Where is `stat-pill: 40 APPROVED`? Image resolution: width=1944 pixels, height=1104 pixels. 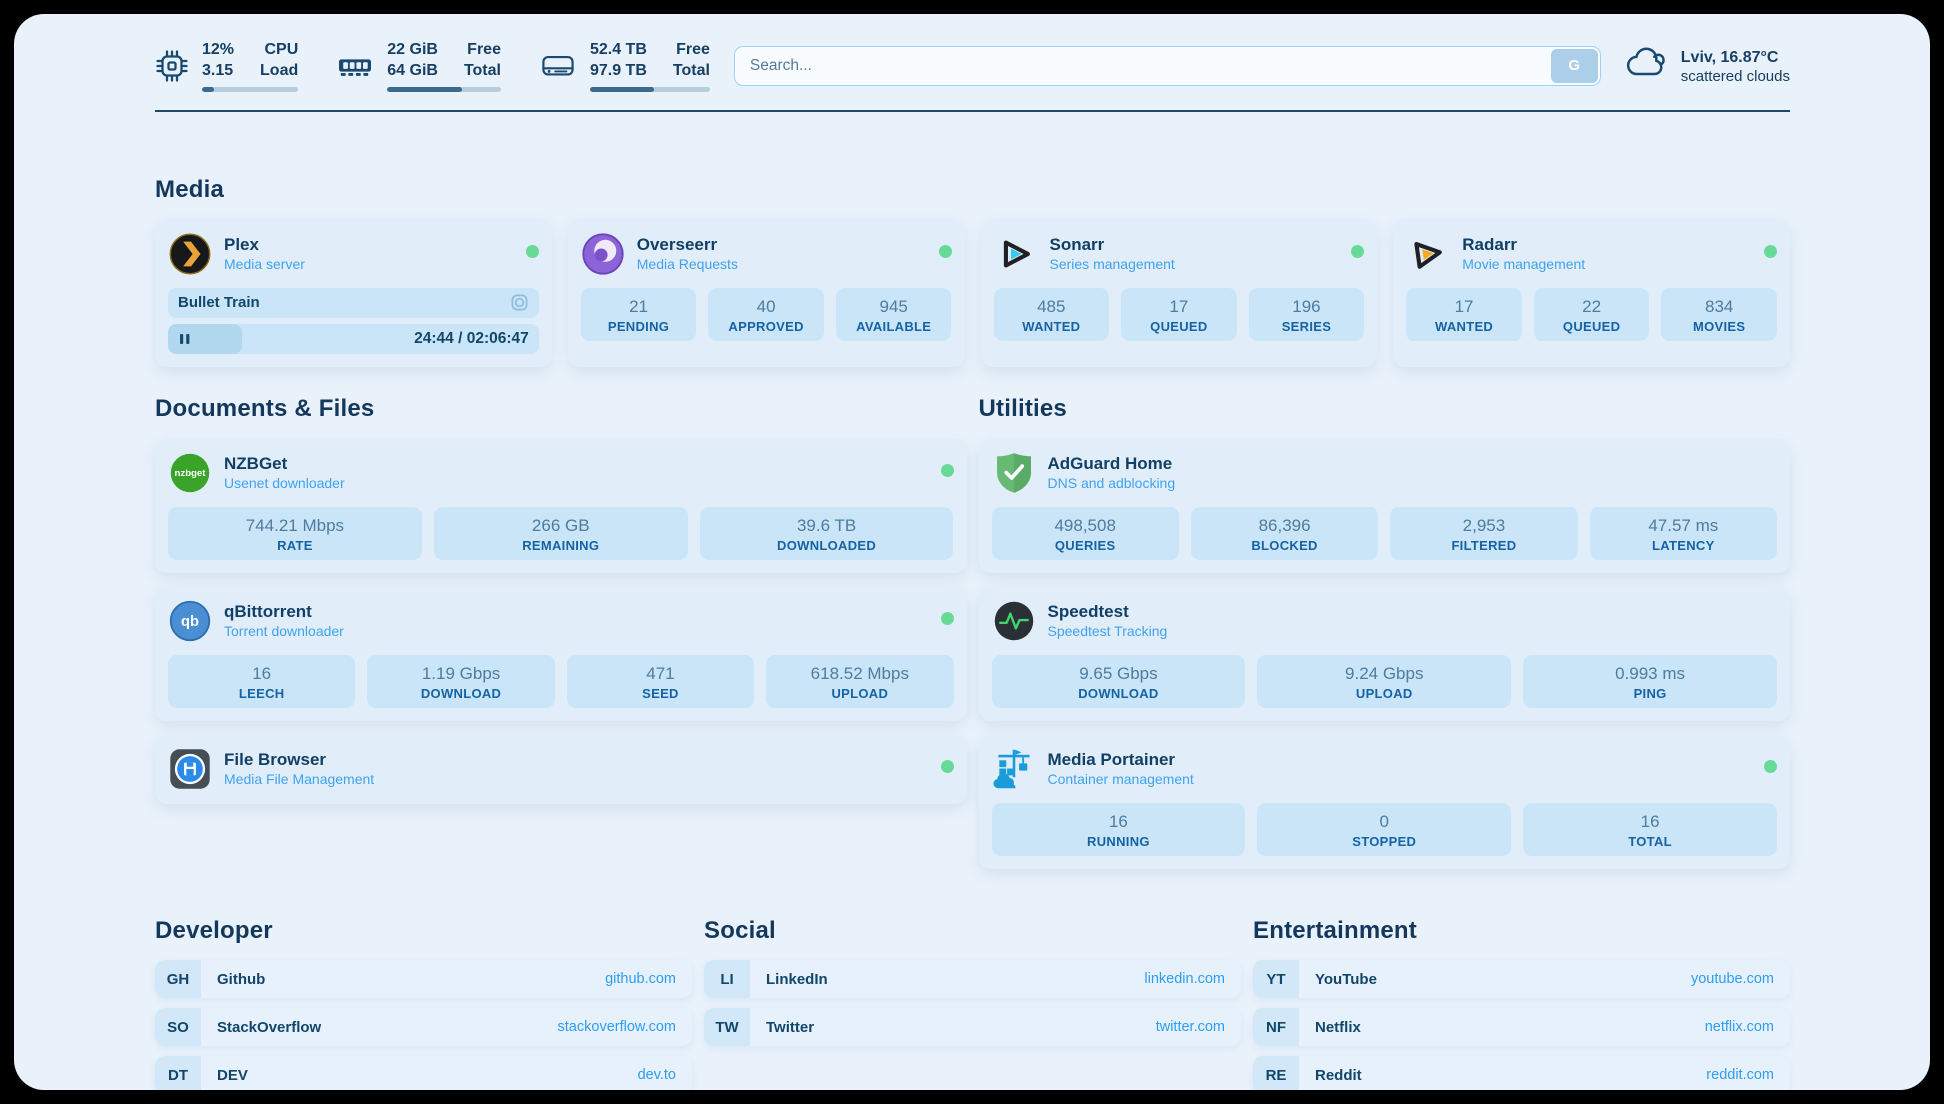 stat-pill: 40 APPROVED is located at coordinates (766, 314).